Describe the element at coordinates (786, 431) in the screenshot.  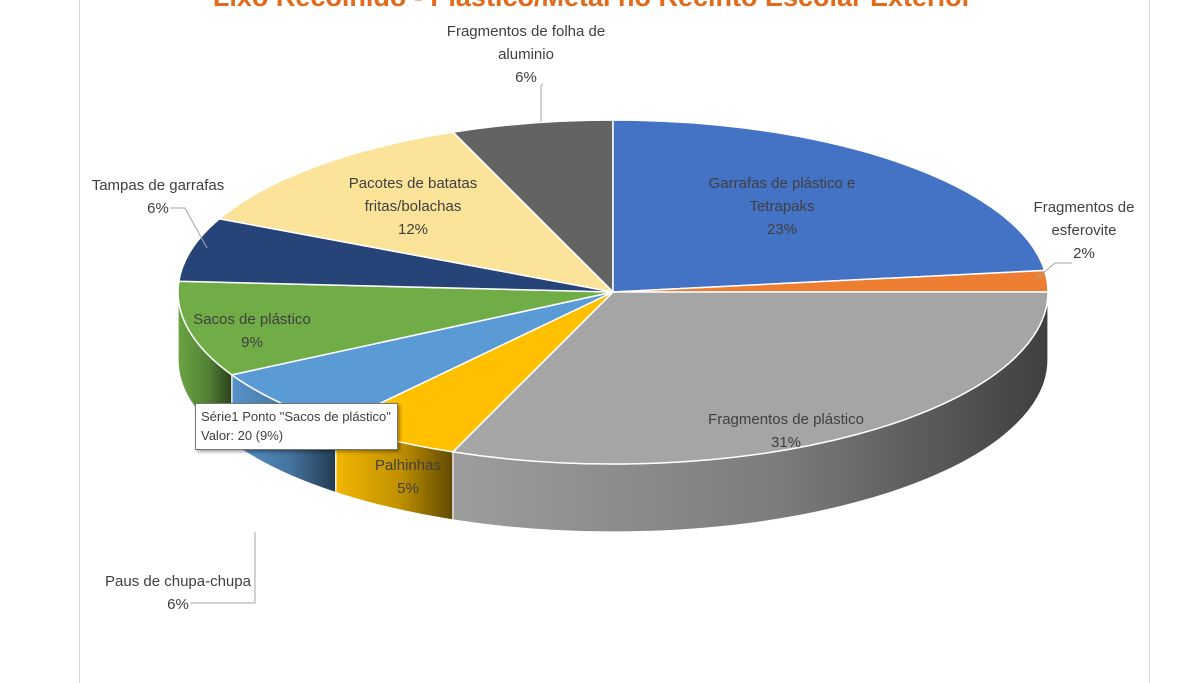
I see `data-label-2: Fragmentos de plástico 31%` at that location.